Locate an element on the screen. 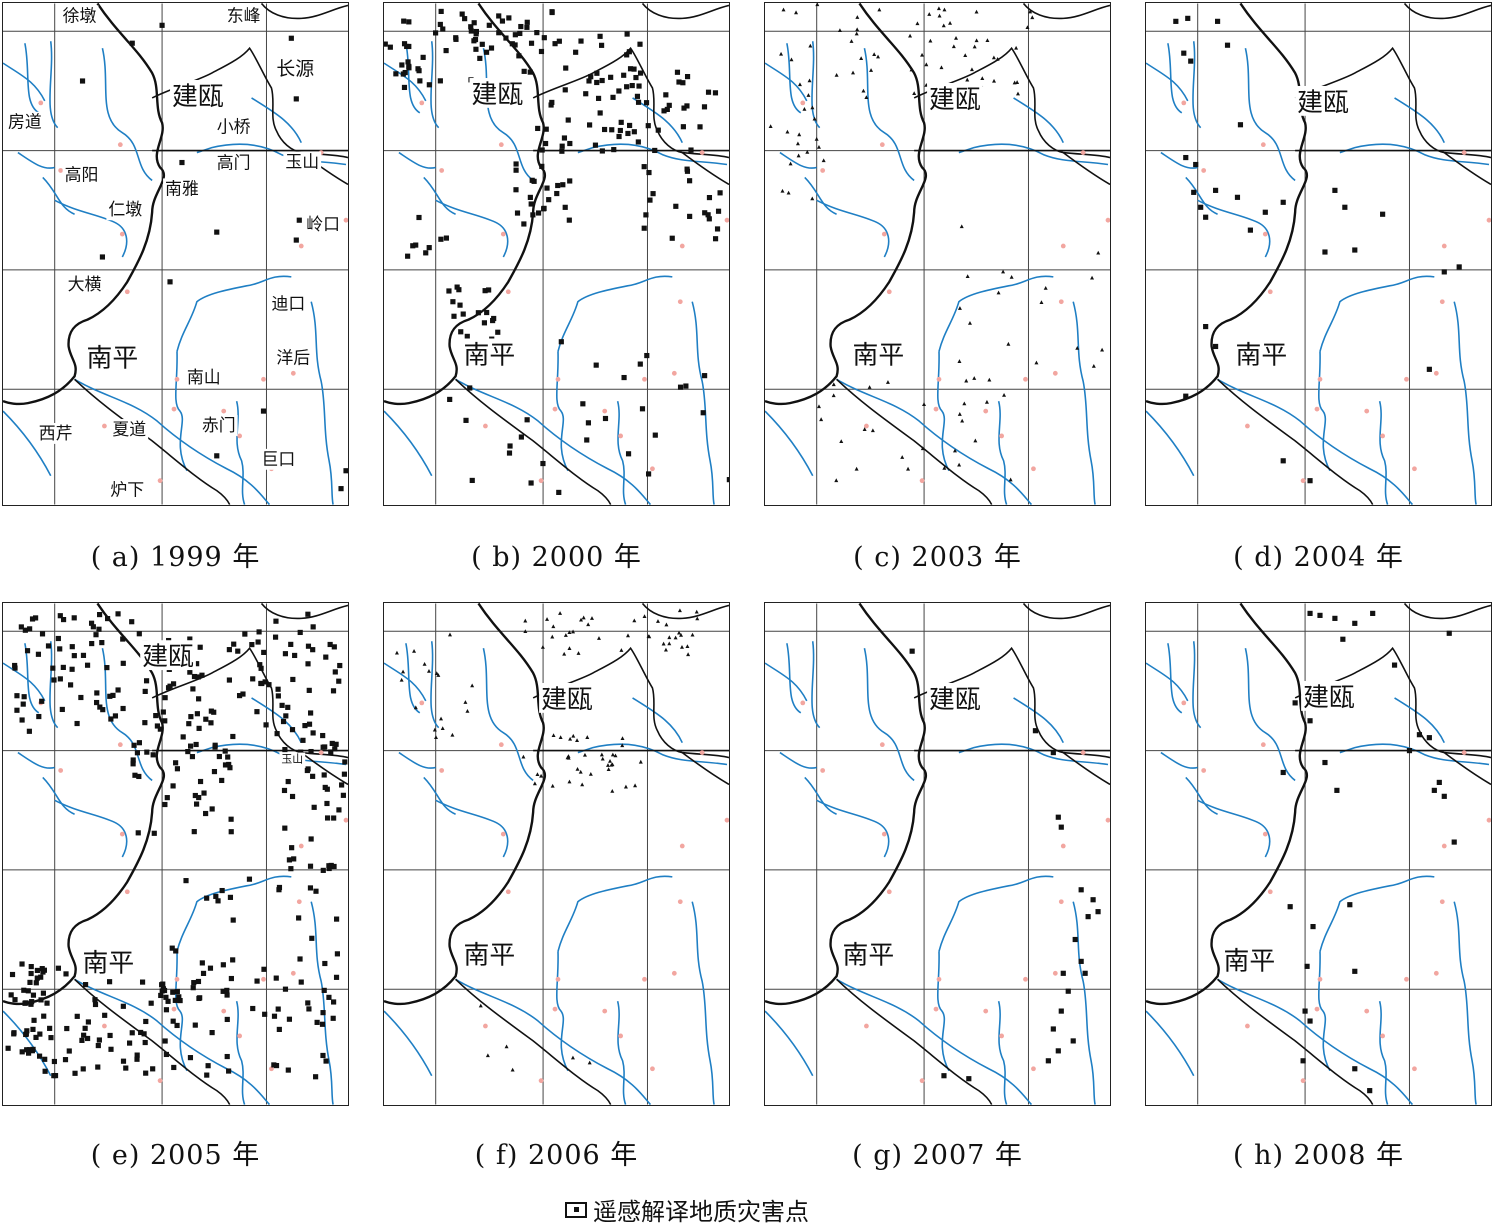 The image size is (1497, 1227). panel-caption: ( b) 2000 年 is located at coordinates (556, 557).